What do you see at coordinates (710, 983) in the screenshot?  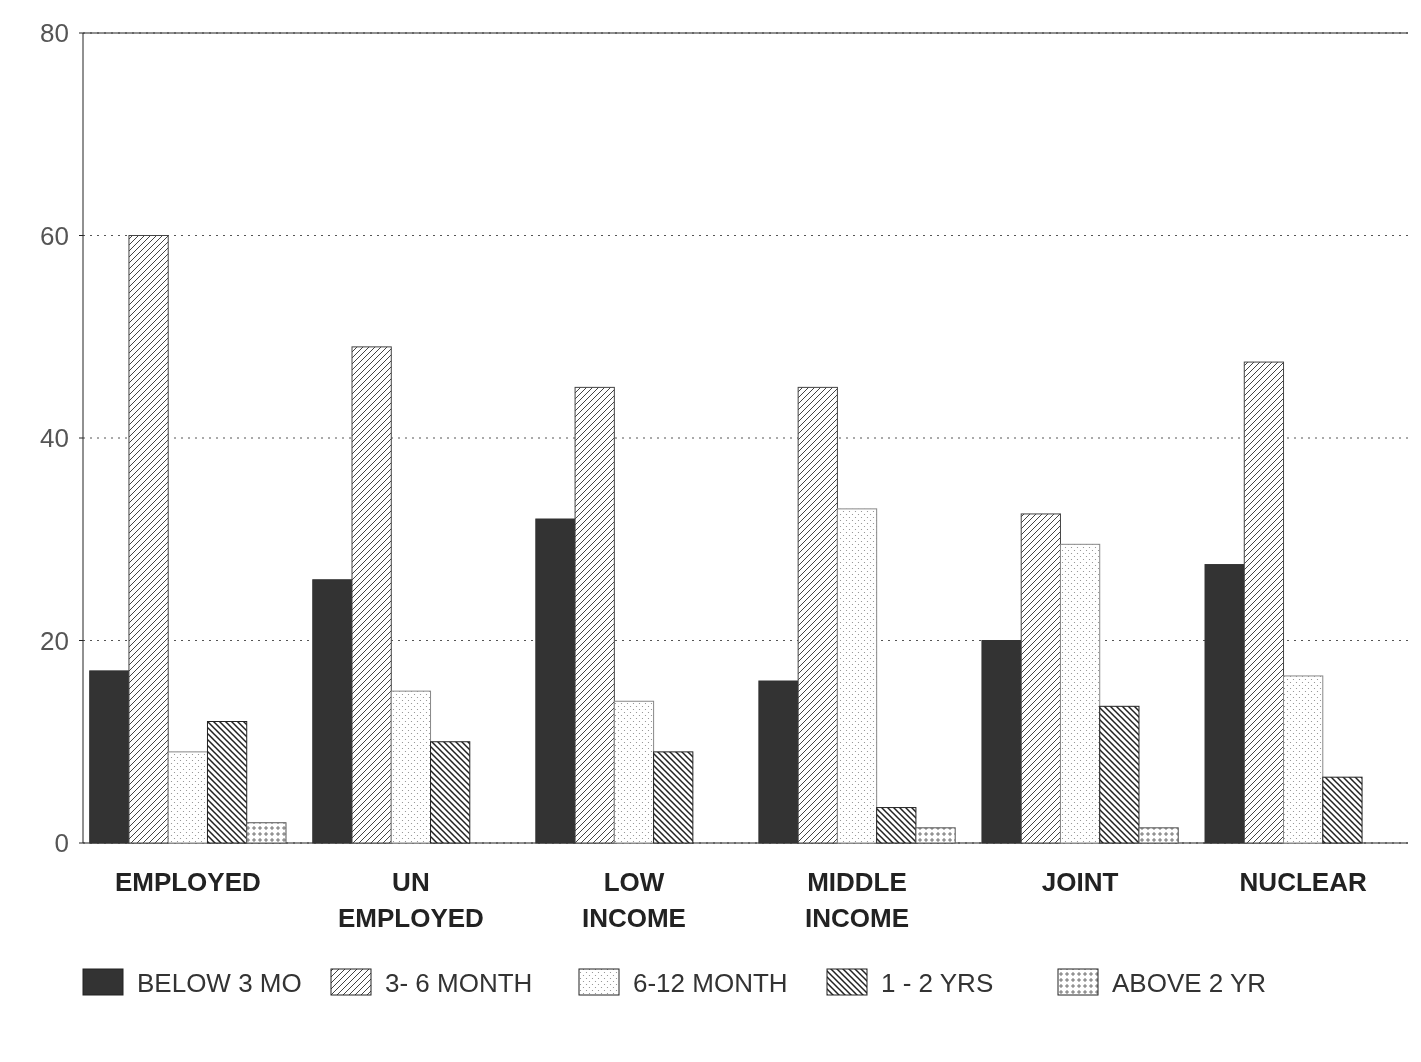 I see `legend-label: 6-12 MONTH` at bounding box center [710, 983].